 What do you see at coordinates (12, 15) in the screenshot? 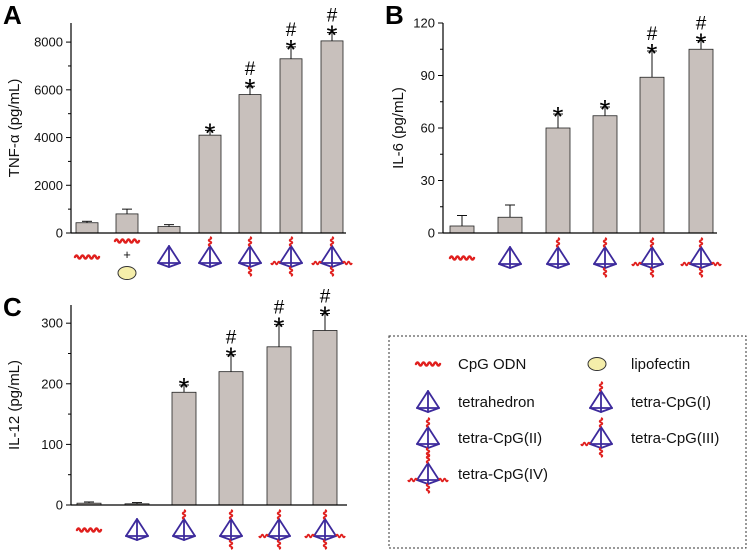
I see `panel-letter: A` at bounding box center [12, 15].